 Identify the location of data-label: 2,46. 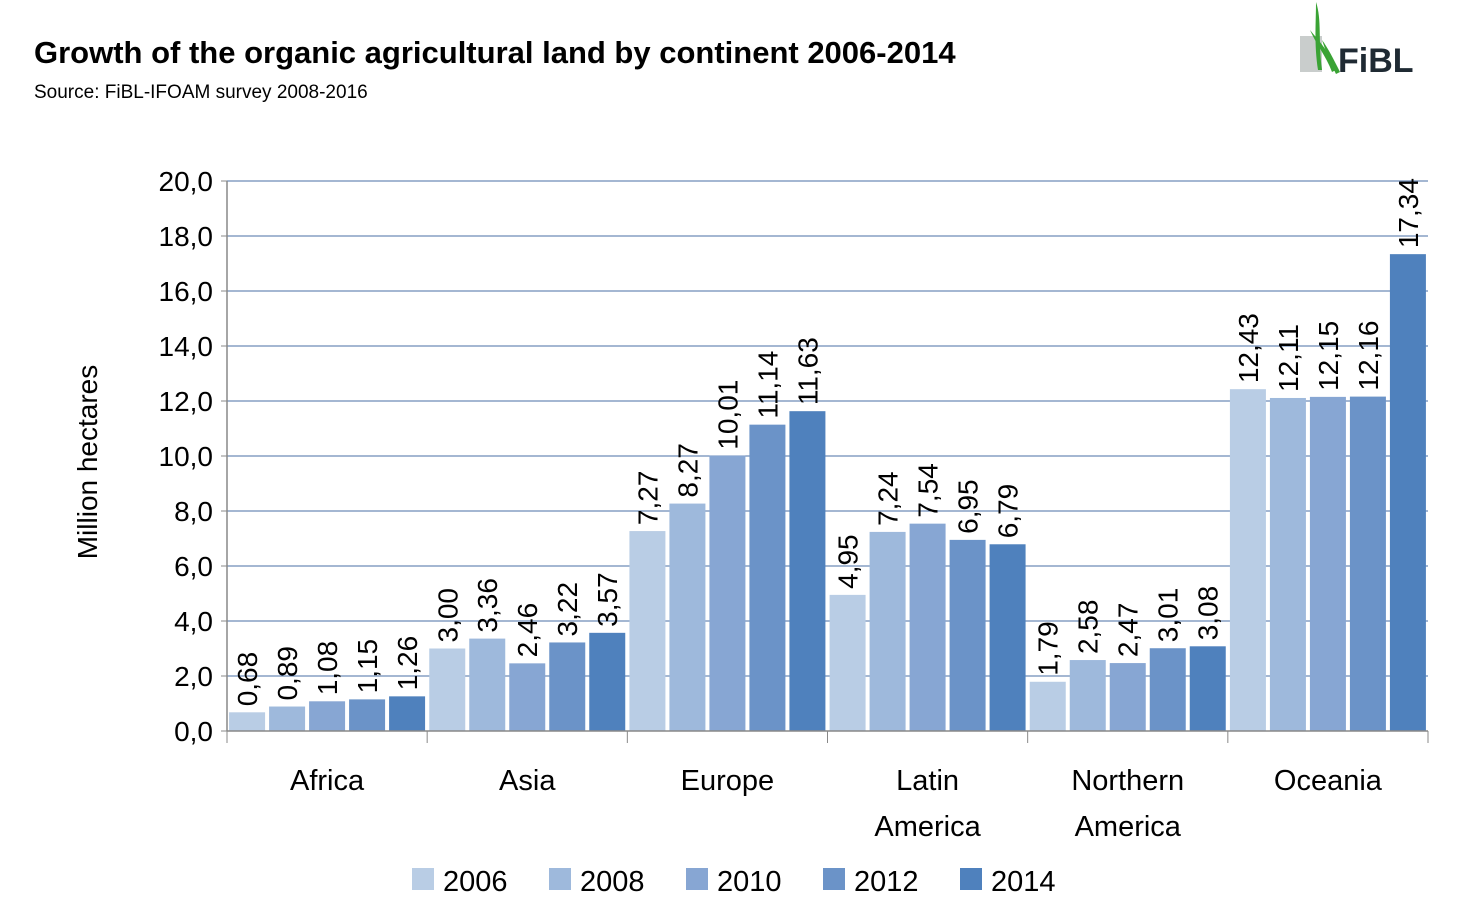
(527, 630).